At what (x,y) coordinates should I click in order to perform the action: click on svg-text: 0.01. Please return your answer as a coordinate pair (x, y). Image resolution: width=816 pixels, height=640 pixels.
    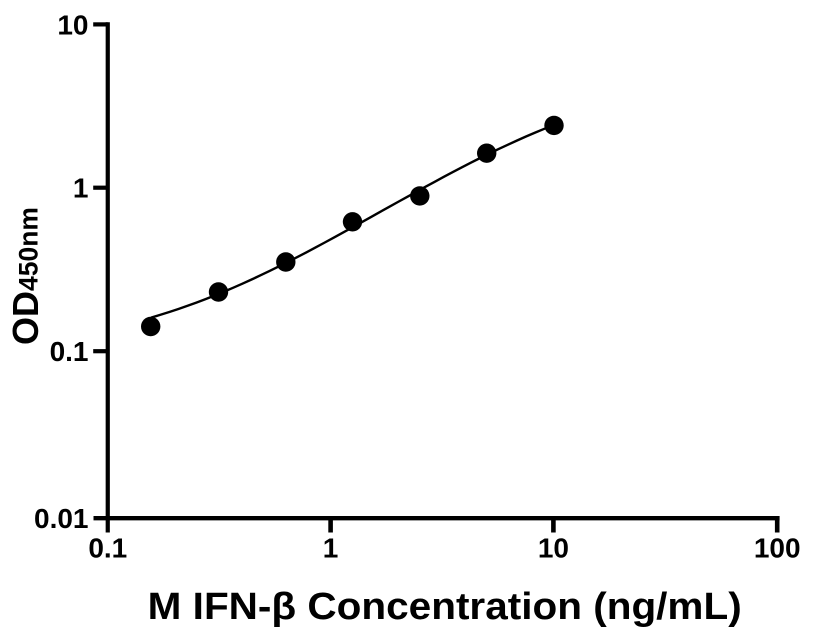
    Looking at the image, I should click on (61, 518).